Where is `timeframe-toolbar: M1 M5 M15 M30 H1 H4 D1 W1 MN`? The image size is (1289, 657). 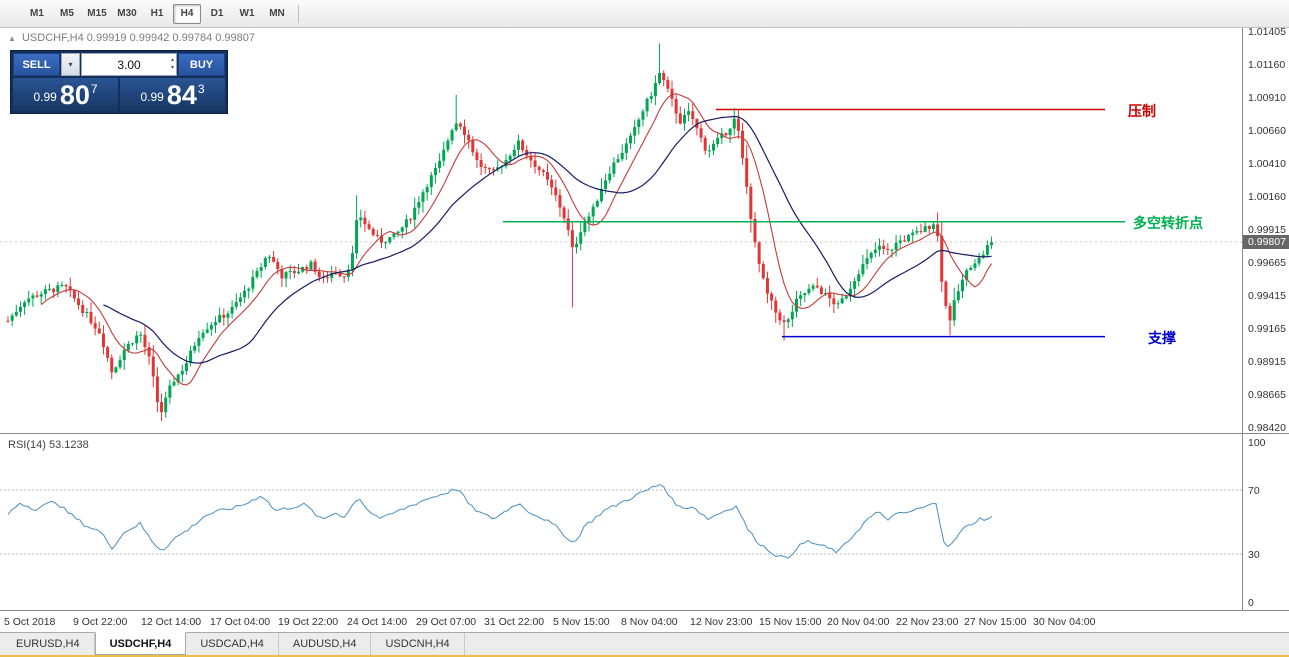 timeframe-toolbar: M1 M5 M15 M30 H1 H4 D1 W1 MN is located at coordinates (644, 14).